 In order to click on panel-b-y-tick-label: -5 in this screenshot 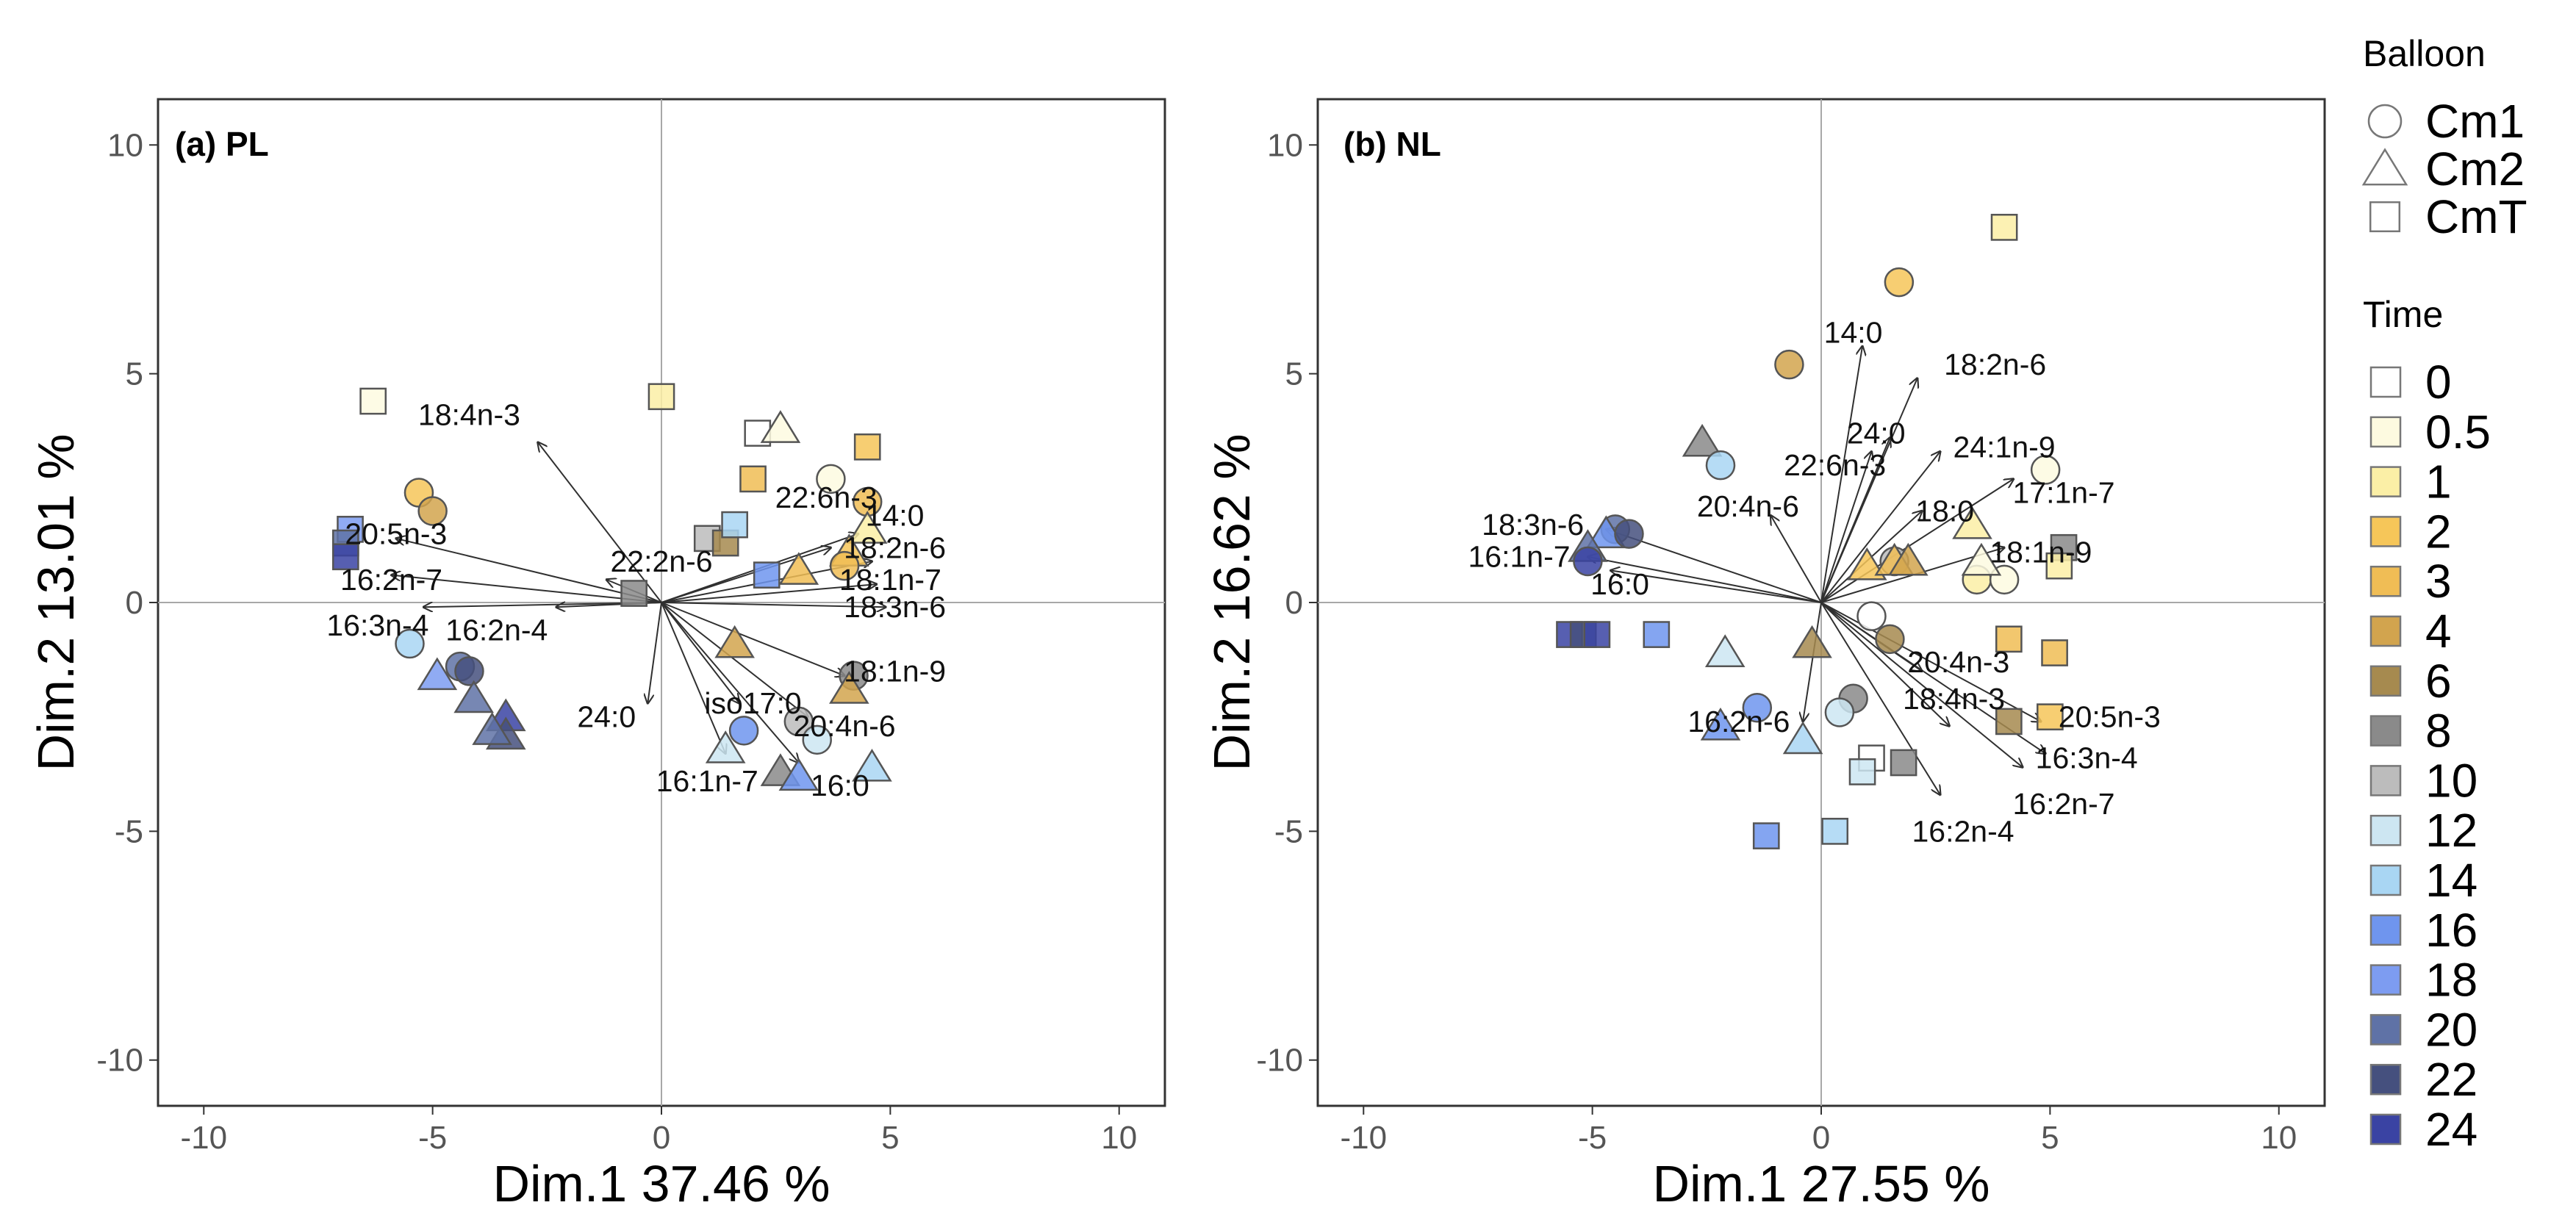, I will do `click(1288, 831)`.